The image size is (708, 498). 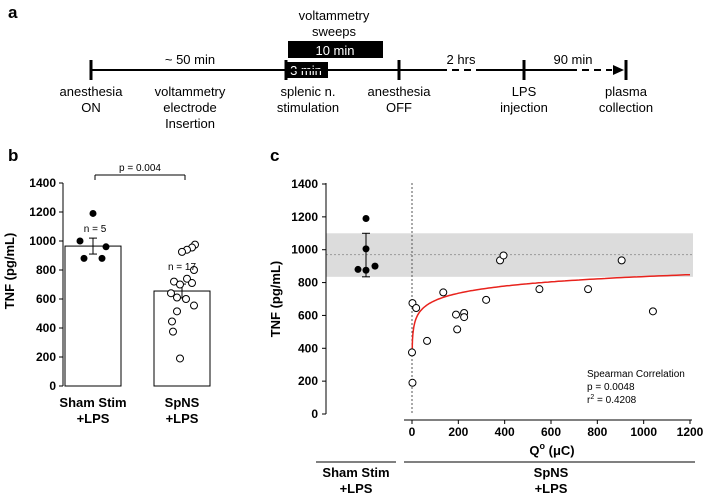 I want to click on chart-c-spns-points, so click(x=532, y=319).